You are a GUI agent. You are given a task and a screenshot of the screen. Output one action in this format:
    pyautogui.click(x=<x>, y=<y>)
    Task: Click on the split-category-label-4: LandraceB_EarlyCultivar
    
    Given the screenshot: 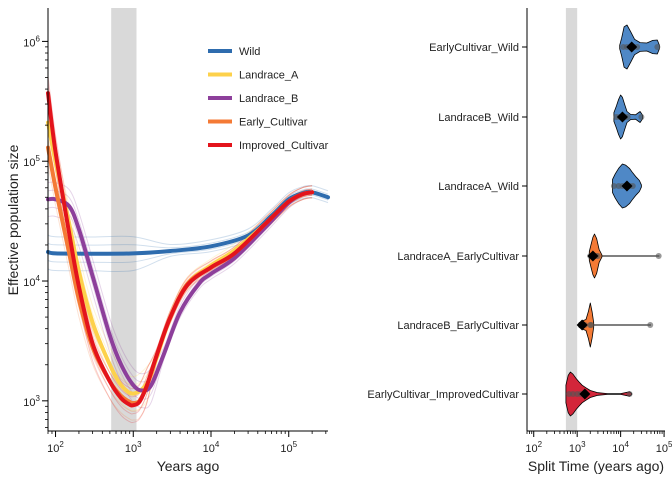 What is the action you would take?
    pyautogui.click(x=458, y=326)
    